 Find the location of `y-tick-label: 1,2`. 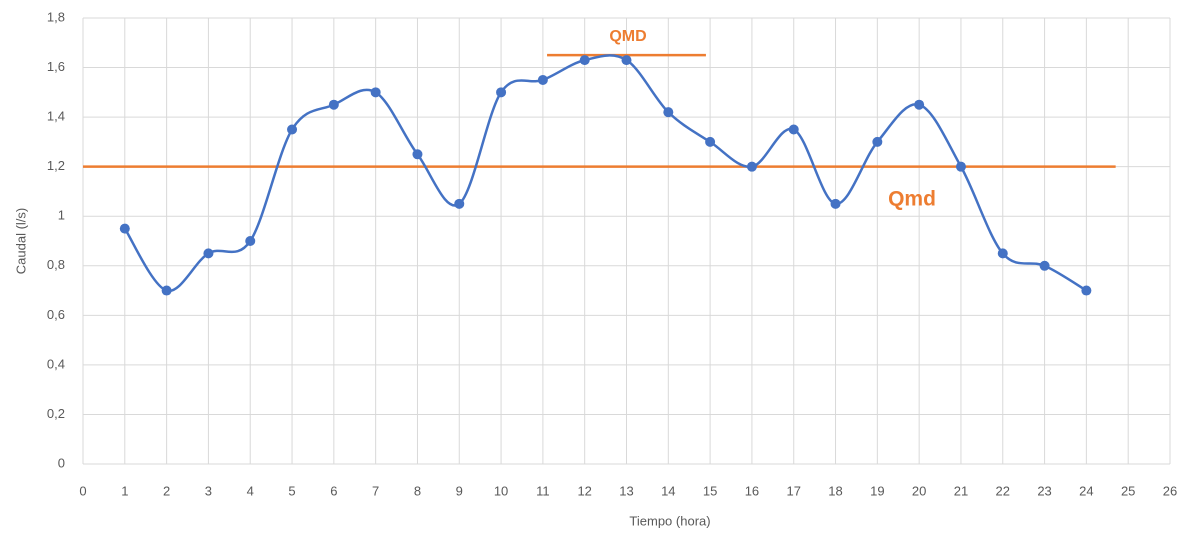

y-tick-label: 1,2 is located at coordinates (56, 165).